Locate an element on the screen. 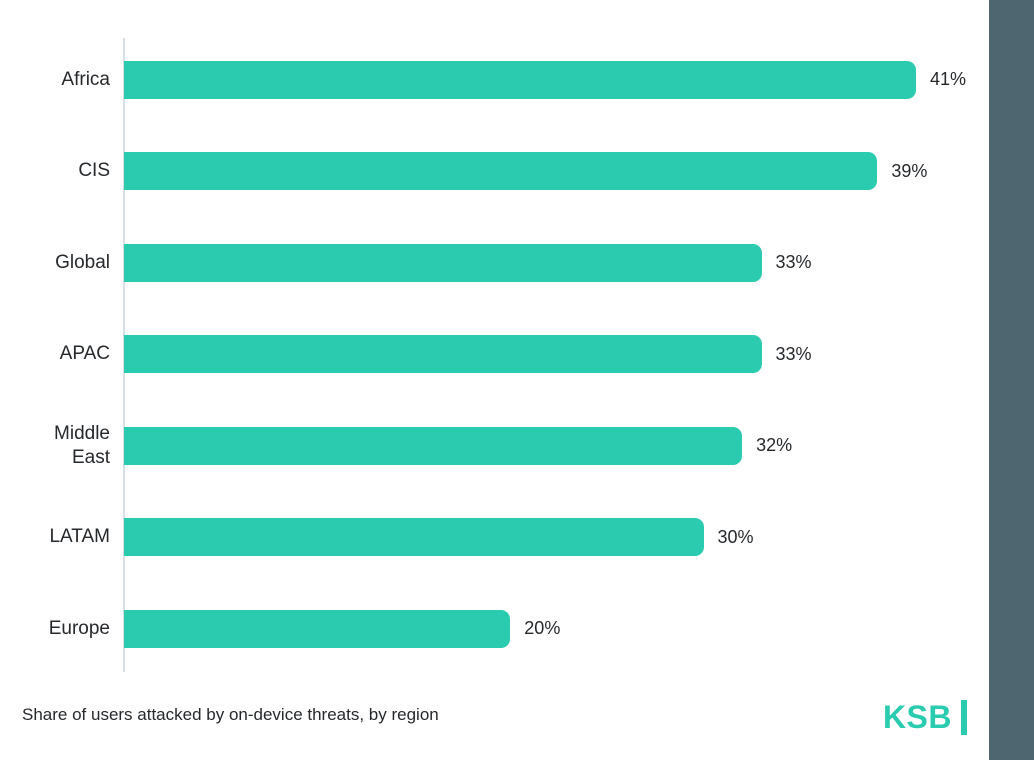 Image resolution: width=1034 pixels, height=760 pixels. chart-row: Europe 20% is located at coordinates (480, 629).